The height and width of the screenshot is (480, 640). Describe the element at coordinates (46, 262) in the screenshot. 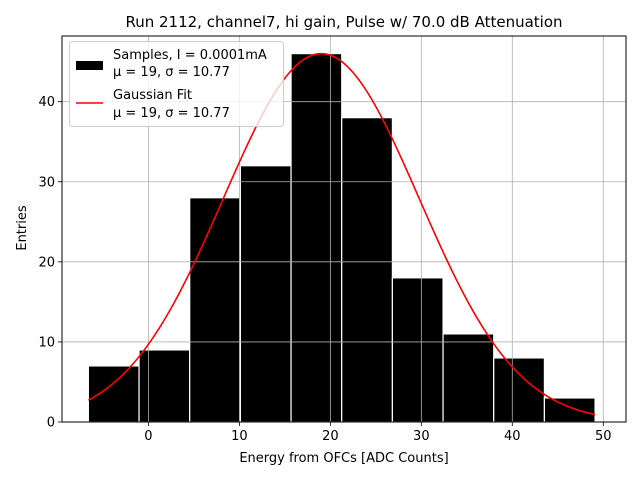

I see `y-tick-label: 20` at that location.